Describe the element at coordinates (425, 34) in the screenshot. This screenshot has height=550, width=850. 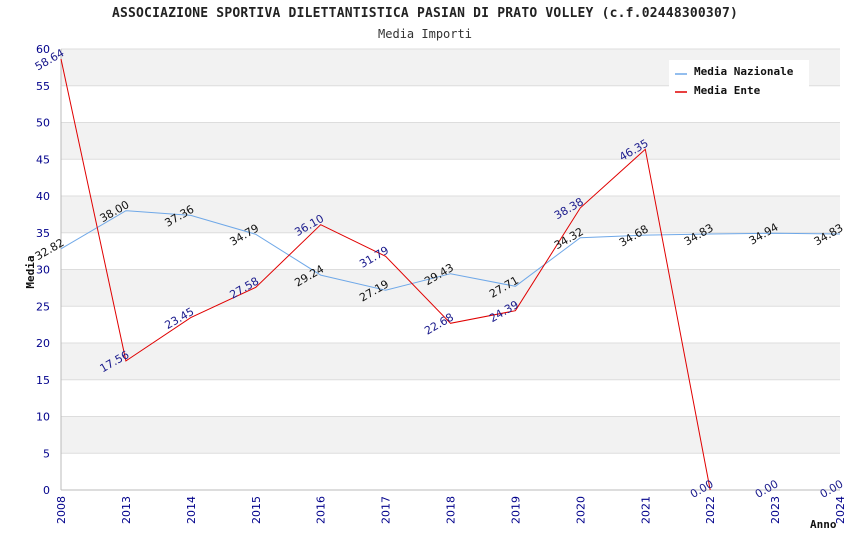
I see `chart-subtitle: Media Importi` at that location.